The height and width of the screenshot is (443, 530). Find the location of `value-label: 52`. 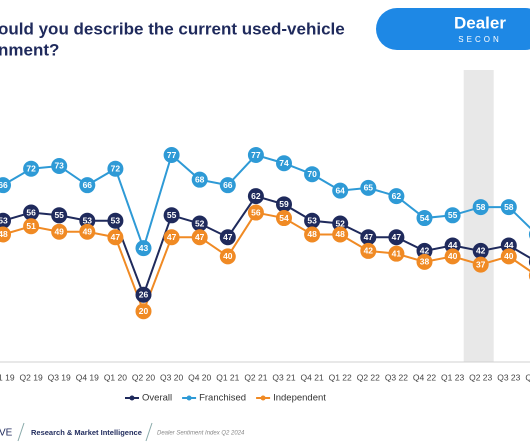

value-label: 52 is located at coordinates (340, 223).